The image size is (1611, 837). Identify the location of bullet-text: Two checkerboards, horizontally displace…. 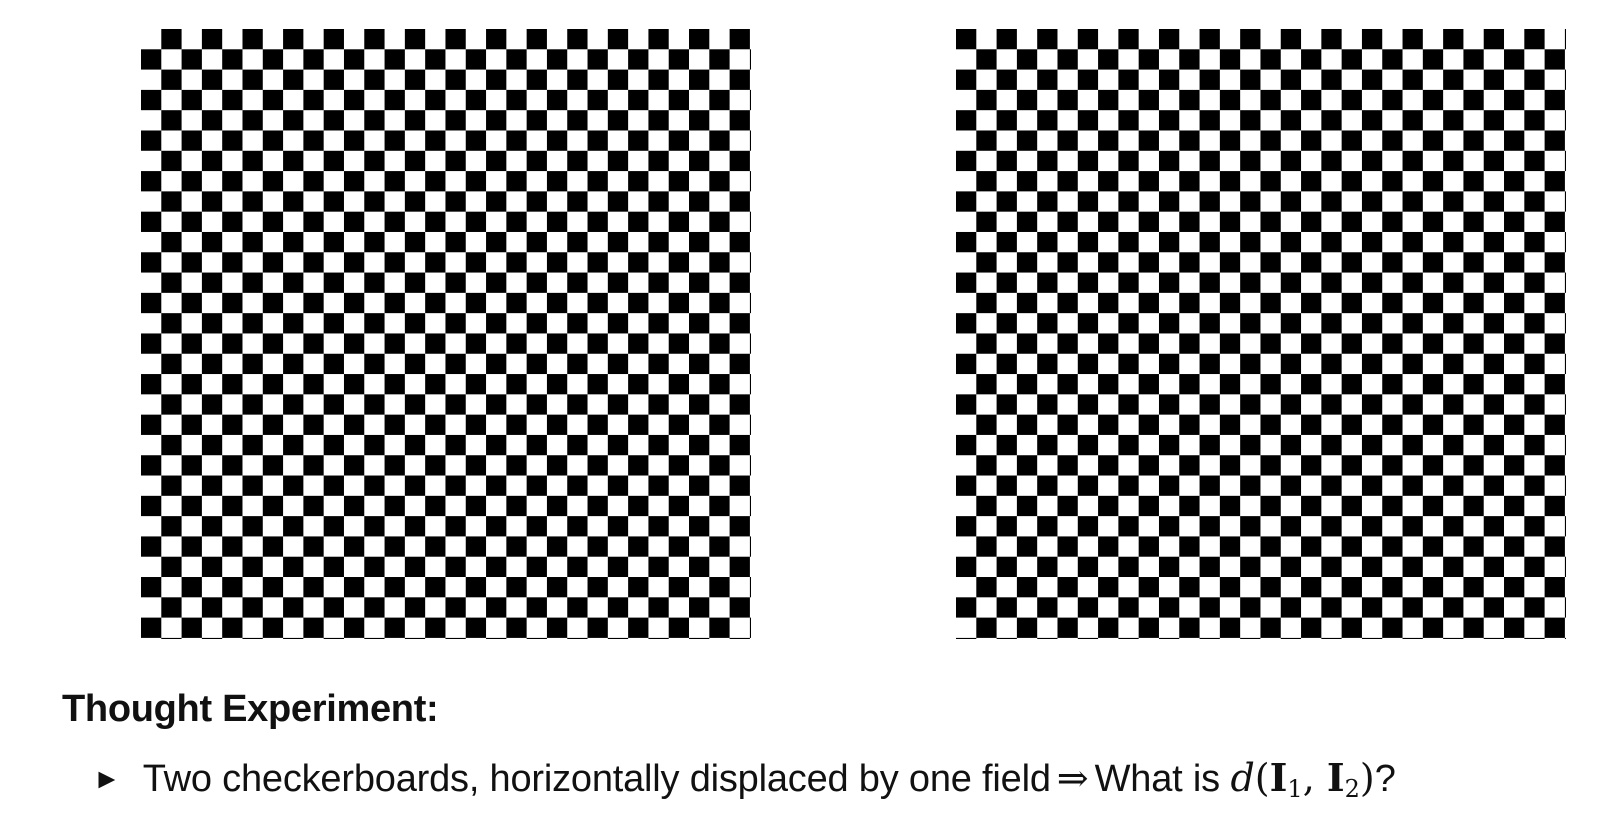
(596, 779).